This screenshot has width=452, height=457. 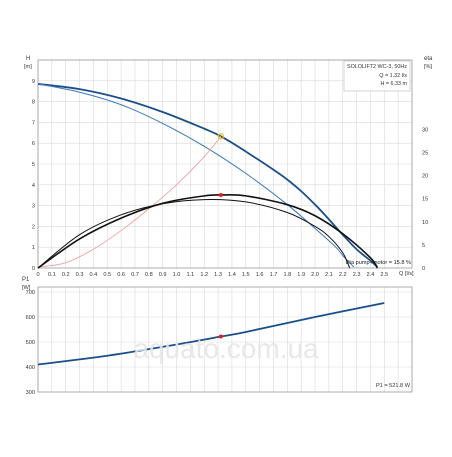 I want to click on series-eta_max, so click(x=208, y=231).